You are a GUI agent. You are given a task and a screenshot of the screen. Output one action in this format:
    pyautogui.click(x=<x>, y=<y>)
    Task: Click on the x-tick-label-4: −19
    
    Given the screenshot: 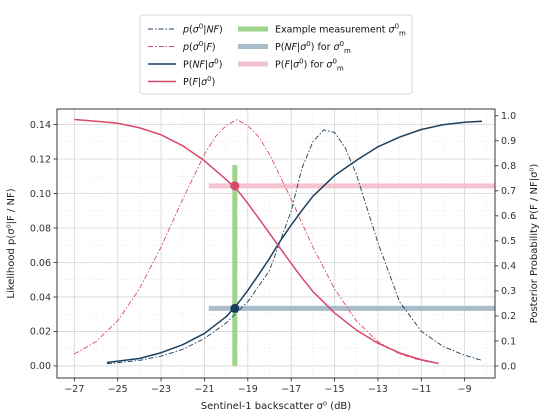 What is the action you would take?
    pyautogui.click(x=248, y=389)
    